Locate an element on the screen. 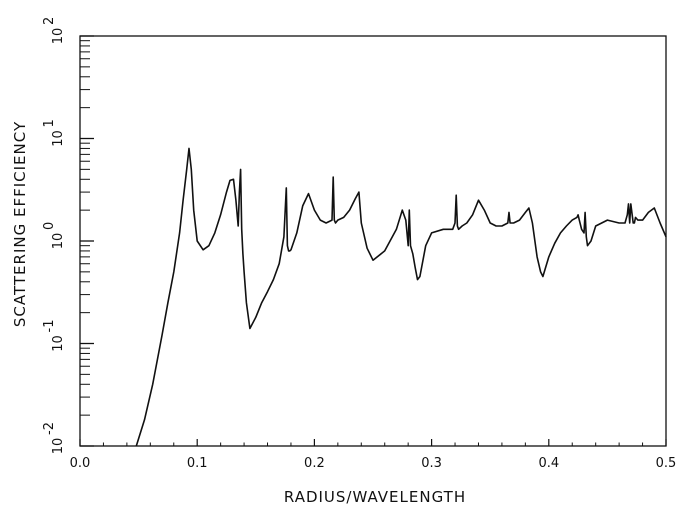 The image size is (691, 512). x-tick-label: 0.1 is located at coordinates (197, 463).